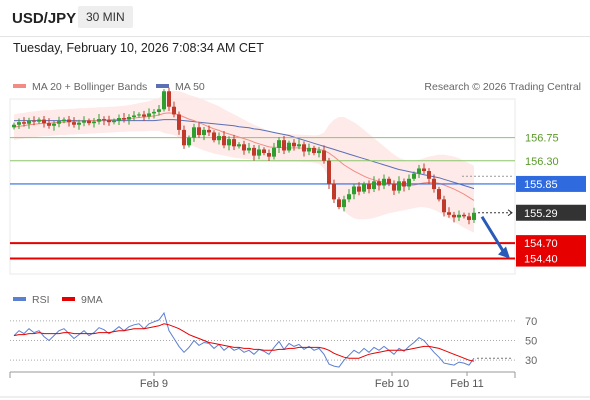  I want to click on rsi-ma-legend-label: 9MA, so click(92, 300).